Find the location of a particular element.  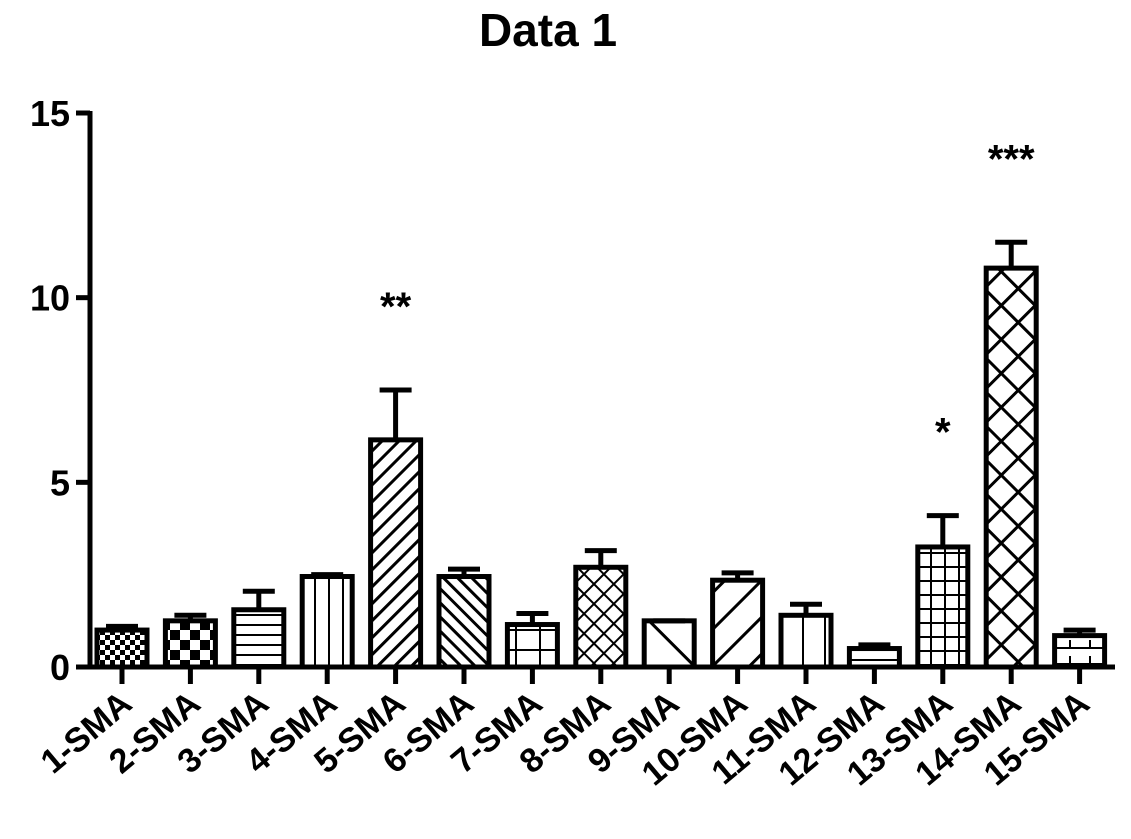

y-tick-label: 10 is located at coordinates (50, 298).